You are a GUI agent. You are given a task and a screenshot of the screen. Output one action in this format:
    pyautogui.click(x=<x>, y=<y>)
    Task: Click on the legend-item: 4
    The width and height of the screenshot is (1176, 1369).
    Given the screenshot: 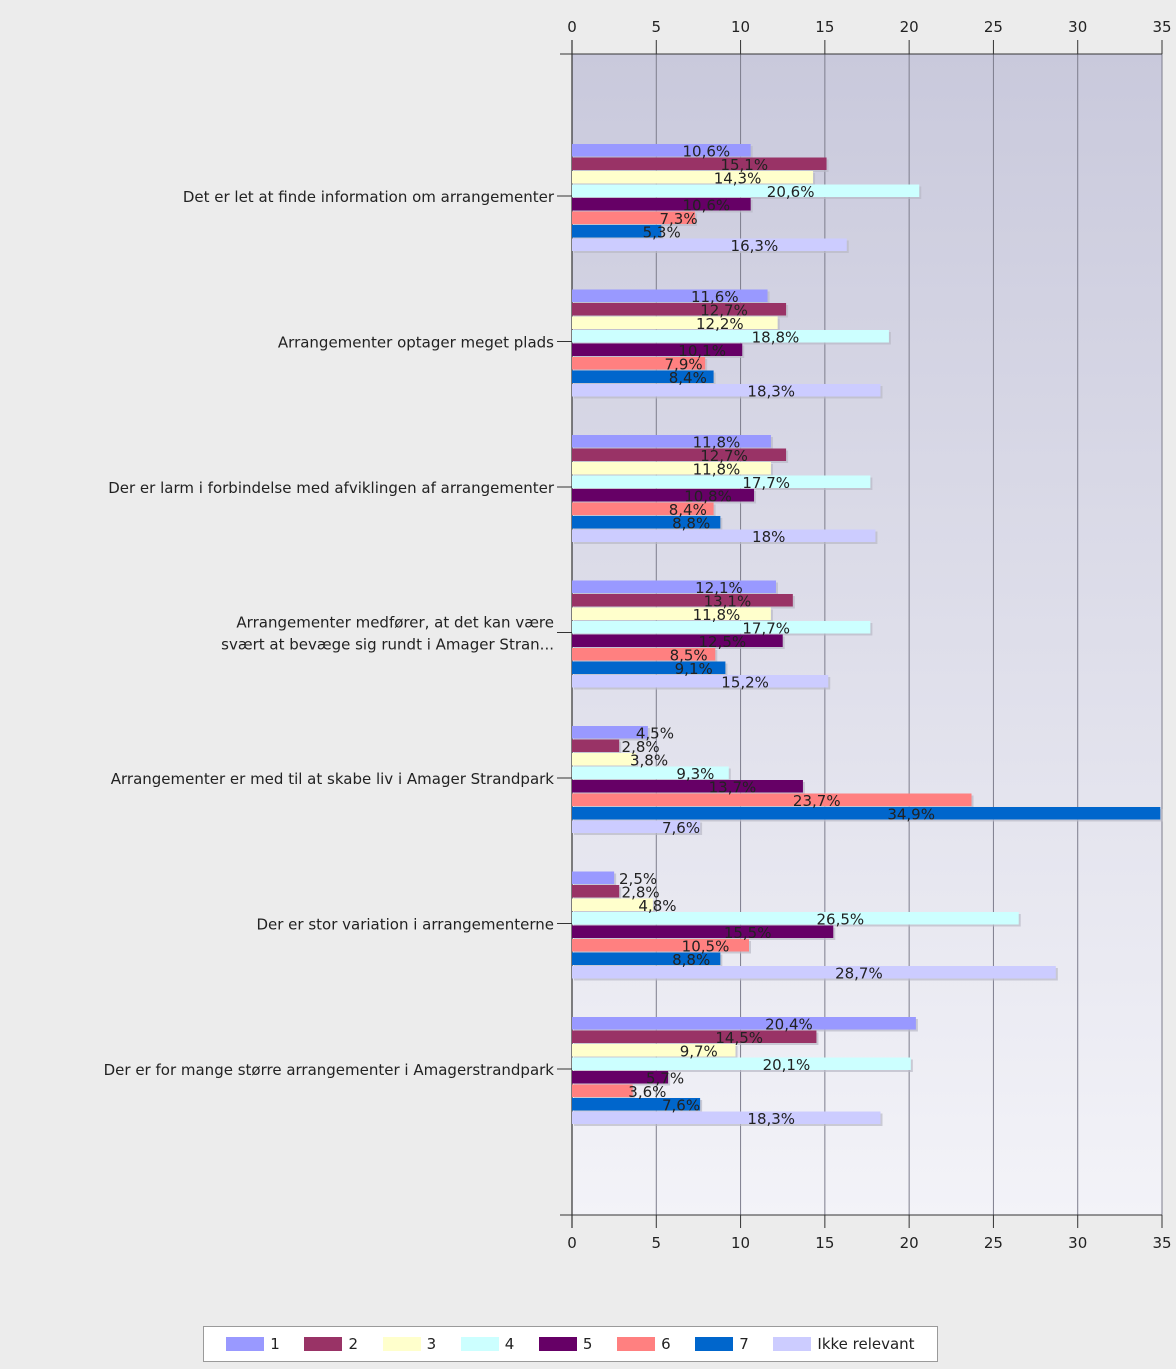 What is the action you would take?
    pyautogui.click(x=487, y=1344)
    